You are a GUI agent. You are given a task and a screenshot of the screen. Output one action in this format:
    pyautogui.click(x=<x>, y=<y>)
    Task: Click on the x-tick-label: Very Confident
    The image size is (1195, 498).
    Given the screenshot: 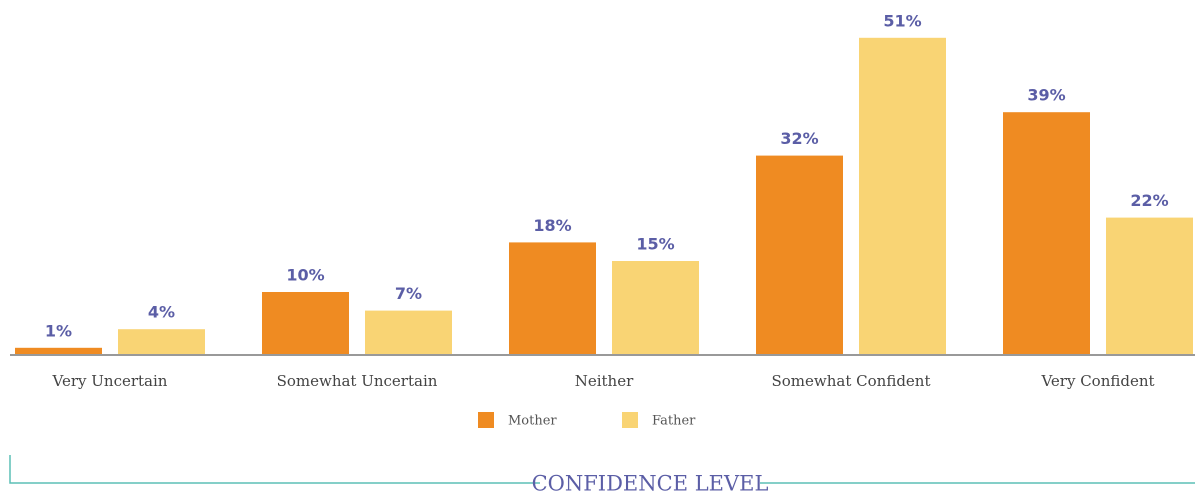 What is the action you would take?
    pyautogui.click(x=1097, y=381)
    